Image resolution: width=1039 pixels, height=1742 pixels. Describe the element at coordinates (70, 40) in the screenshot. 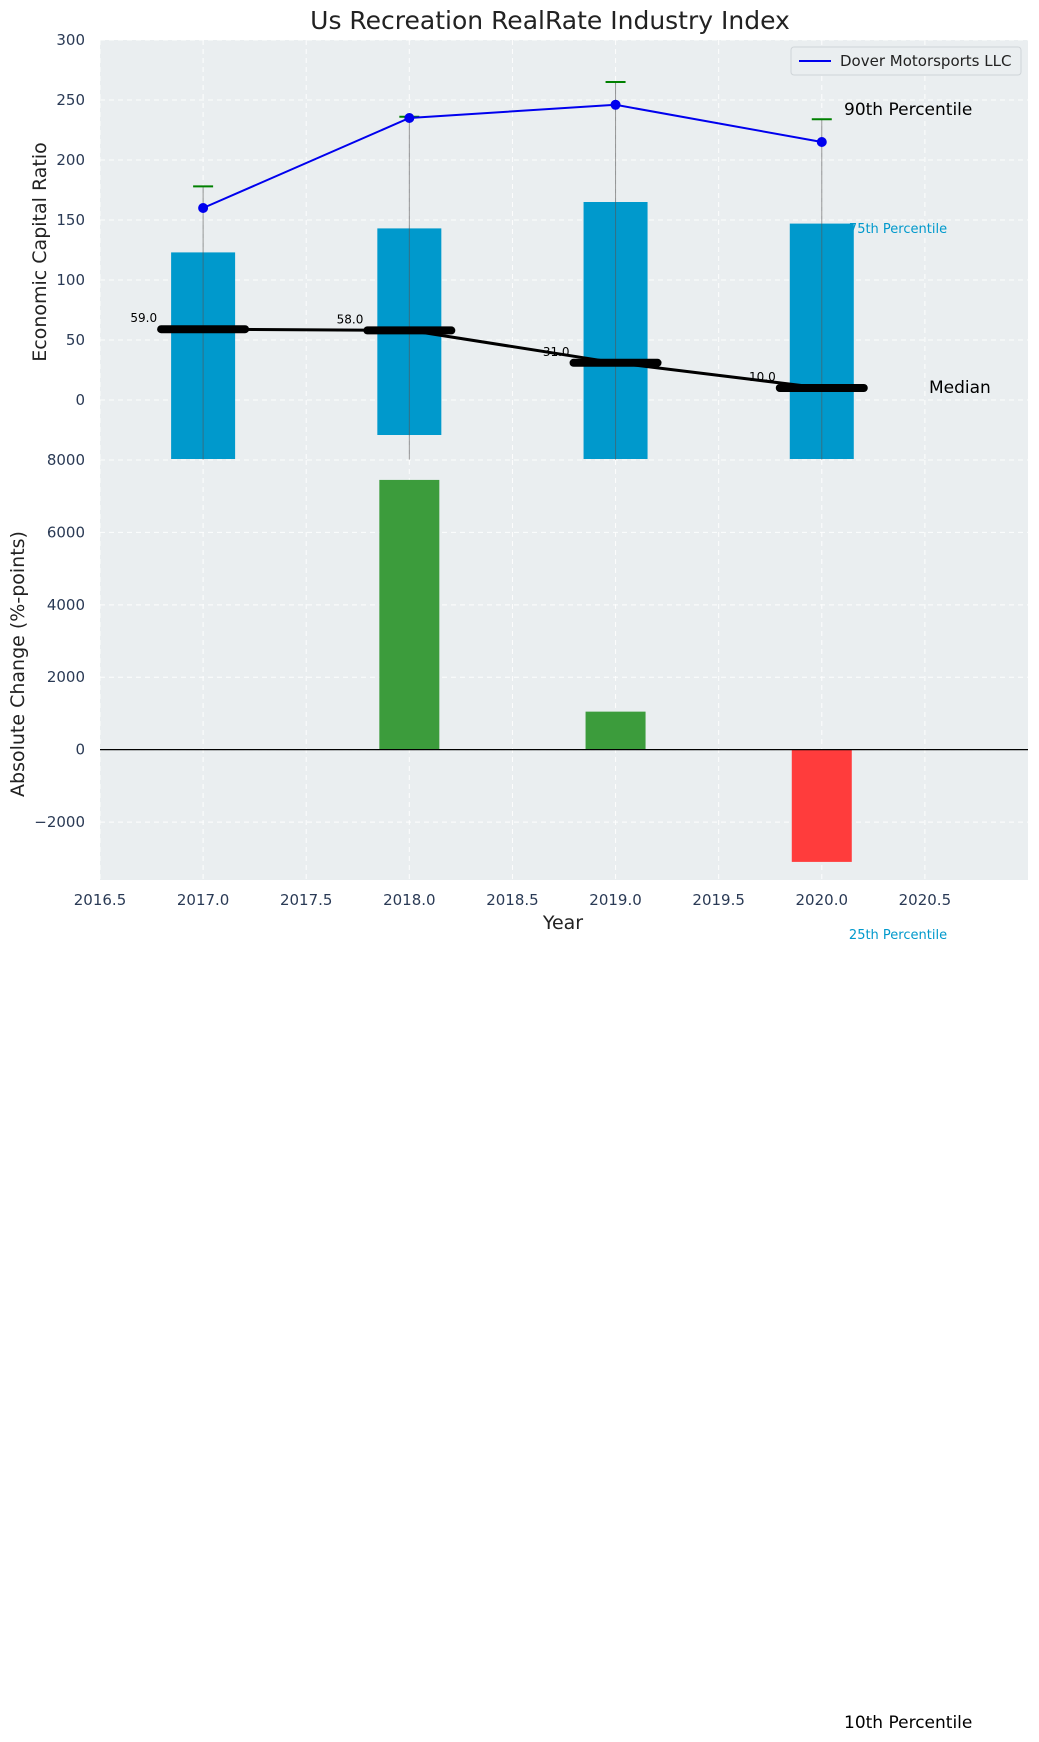

I see `top-y-tick-label: 300` at that location.